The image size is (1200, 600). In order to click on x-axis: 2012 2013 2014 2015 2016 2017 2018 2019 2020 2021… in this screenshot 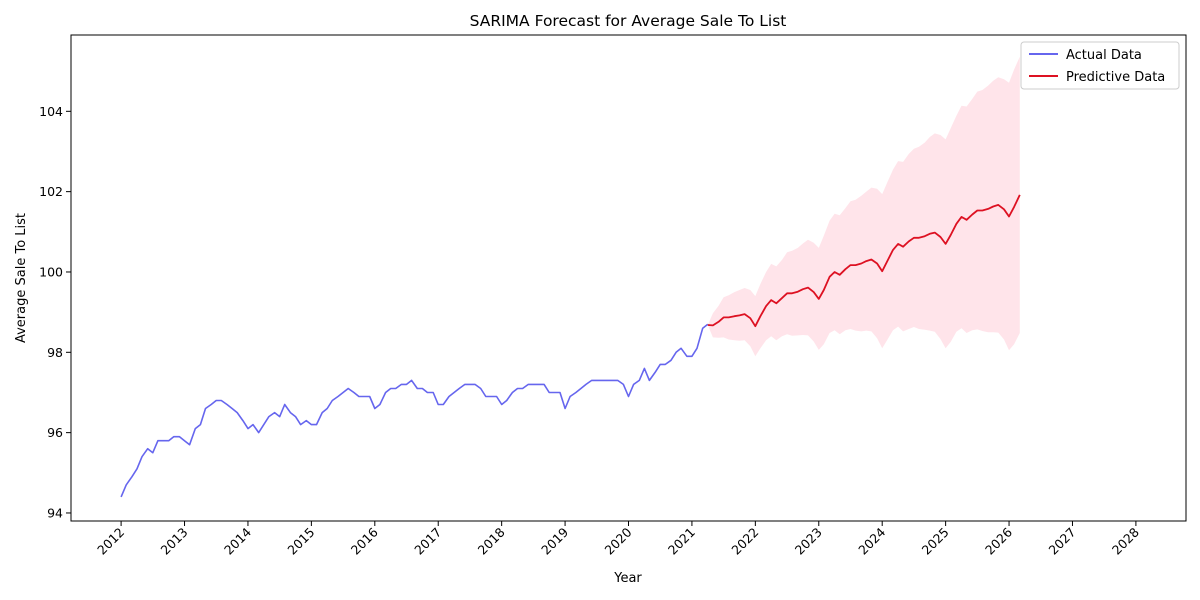, I will do `click(618, 539)`.